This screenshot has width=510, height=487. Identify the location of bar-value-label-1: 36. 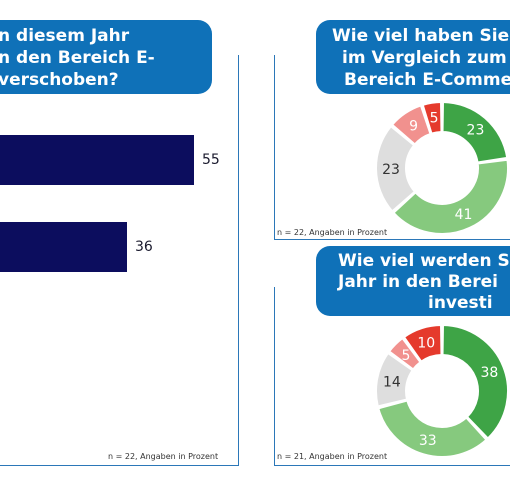
(143, 247).